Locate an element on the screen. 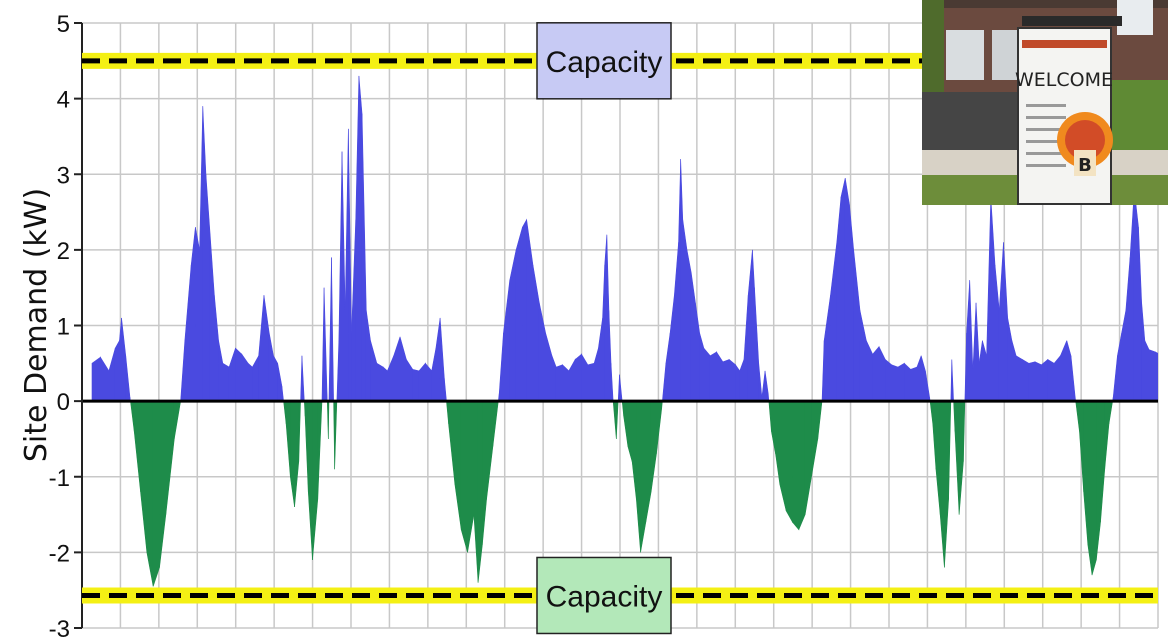 The height and width of the screenshot is (641, 1168). house-roof-band is located at coordinates (1045, 4).